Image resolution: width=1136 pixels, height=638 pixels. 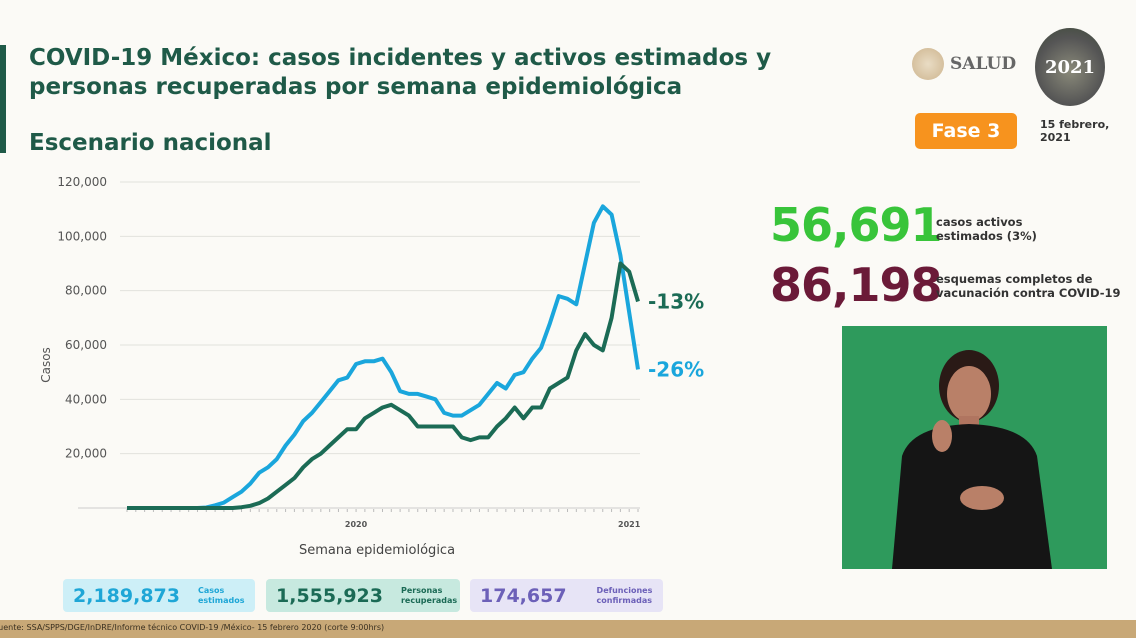 I want to click on stat-deaths: 174,657 Defunciones confirmadas, so click(x=566, y=595).